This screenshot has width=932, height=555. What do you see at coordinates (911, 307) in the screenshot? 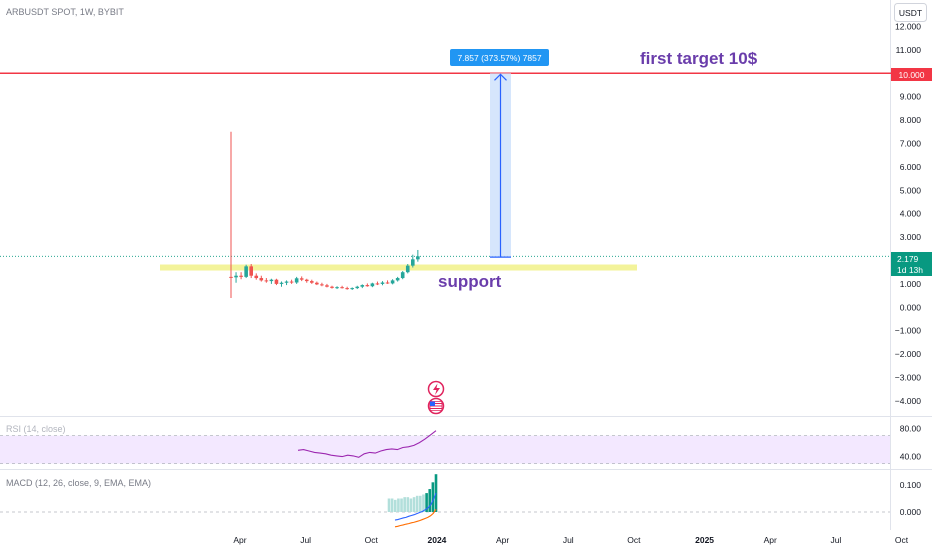
I see `price-tick-label: 0.000` at bounding box center [911, 307].